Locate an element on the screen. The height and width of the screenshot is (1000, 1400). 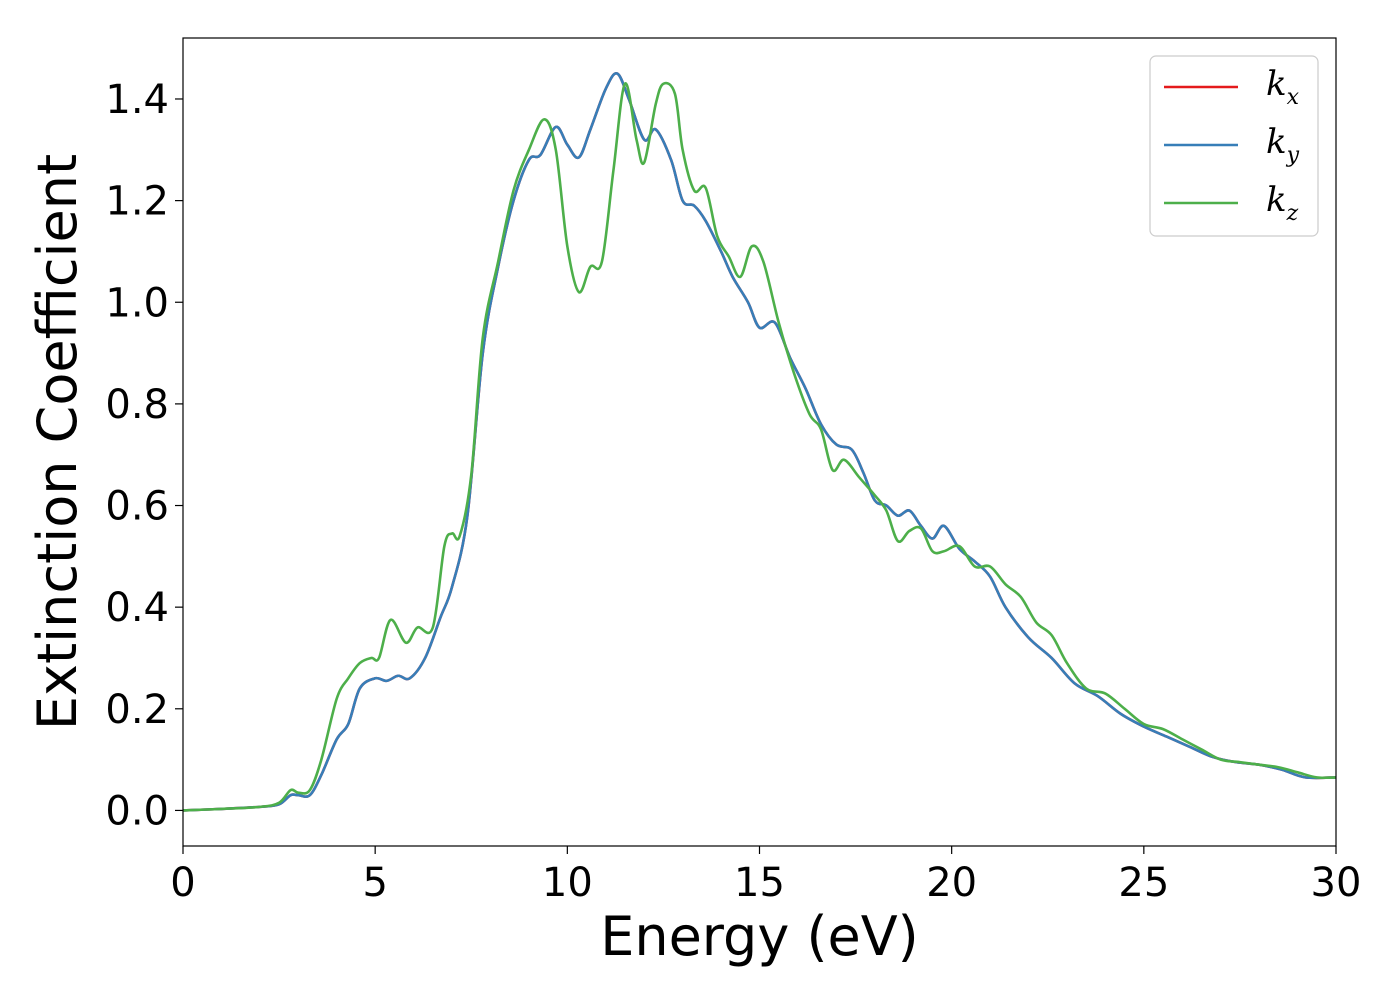
y-tick-label: 1.2 is located at coordinates (137, 202).